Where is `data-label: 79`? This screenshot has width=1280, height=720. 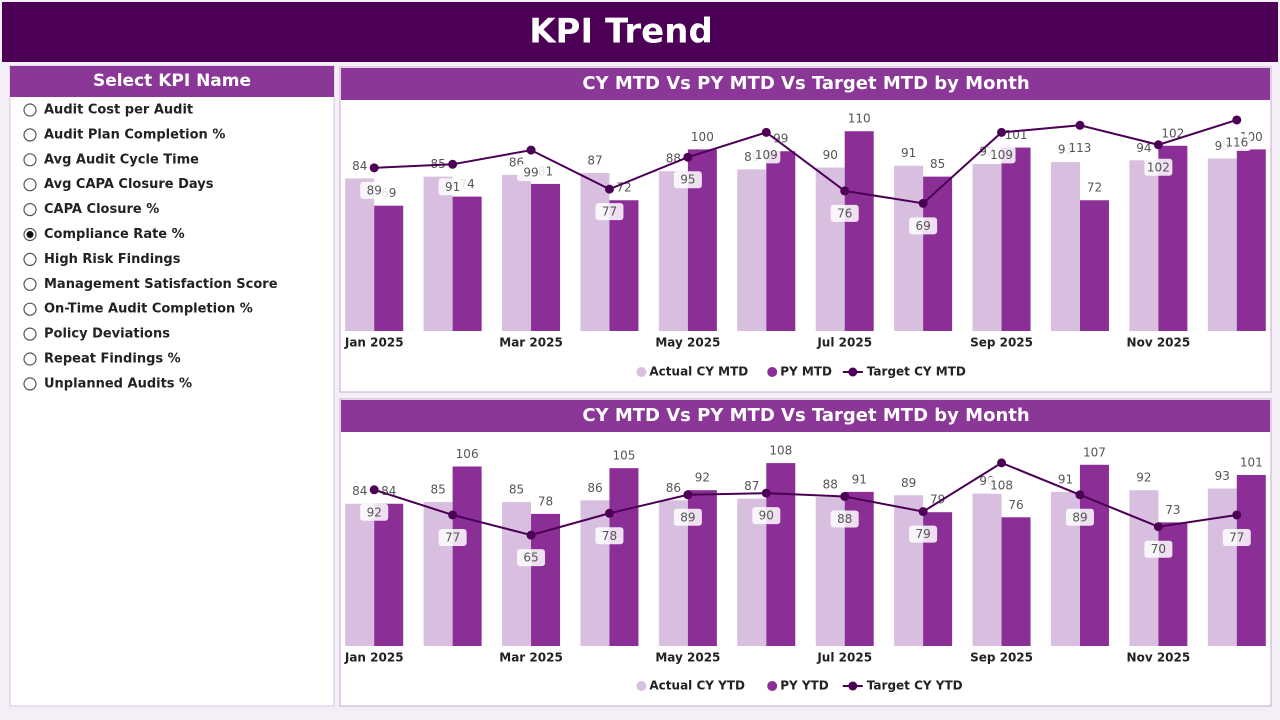
data-label: 79 is located at coordinates (937, 500).